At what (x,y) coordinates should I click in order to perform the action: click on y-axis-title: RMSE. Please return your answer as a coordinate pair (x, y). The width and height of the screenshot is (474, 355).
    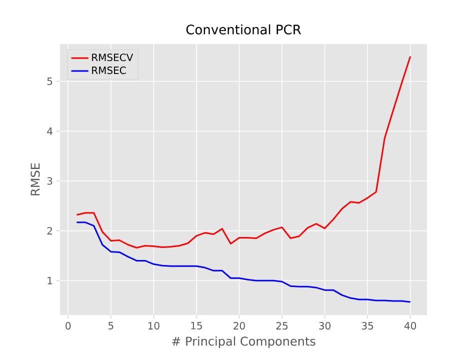
    Looking at the image, I should click on (35, 179).